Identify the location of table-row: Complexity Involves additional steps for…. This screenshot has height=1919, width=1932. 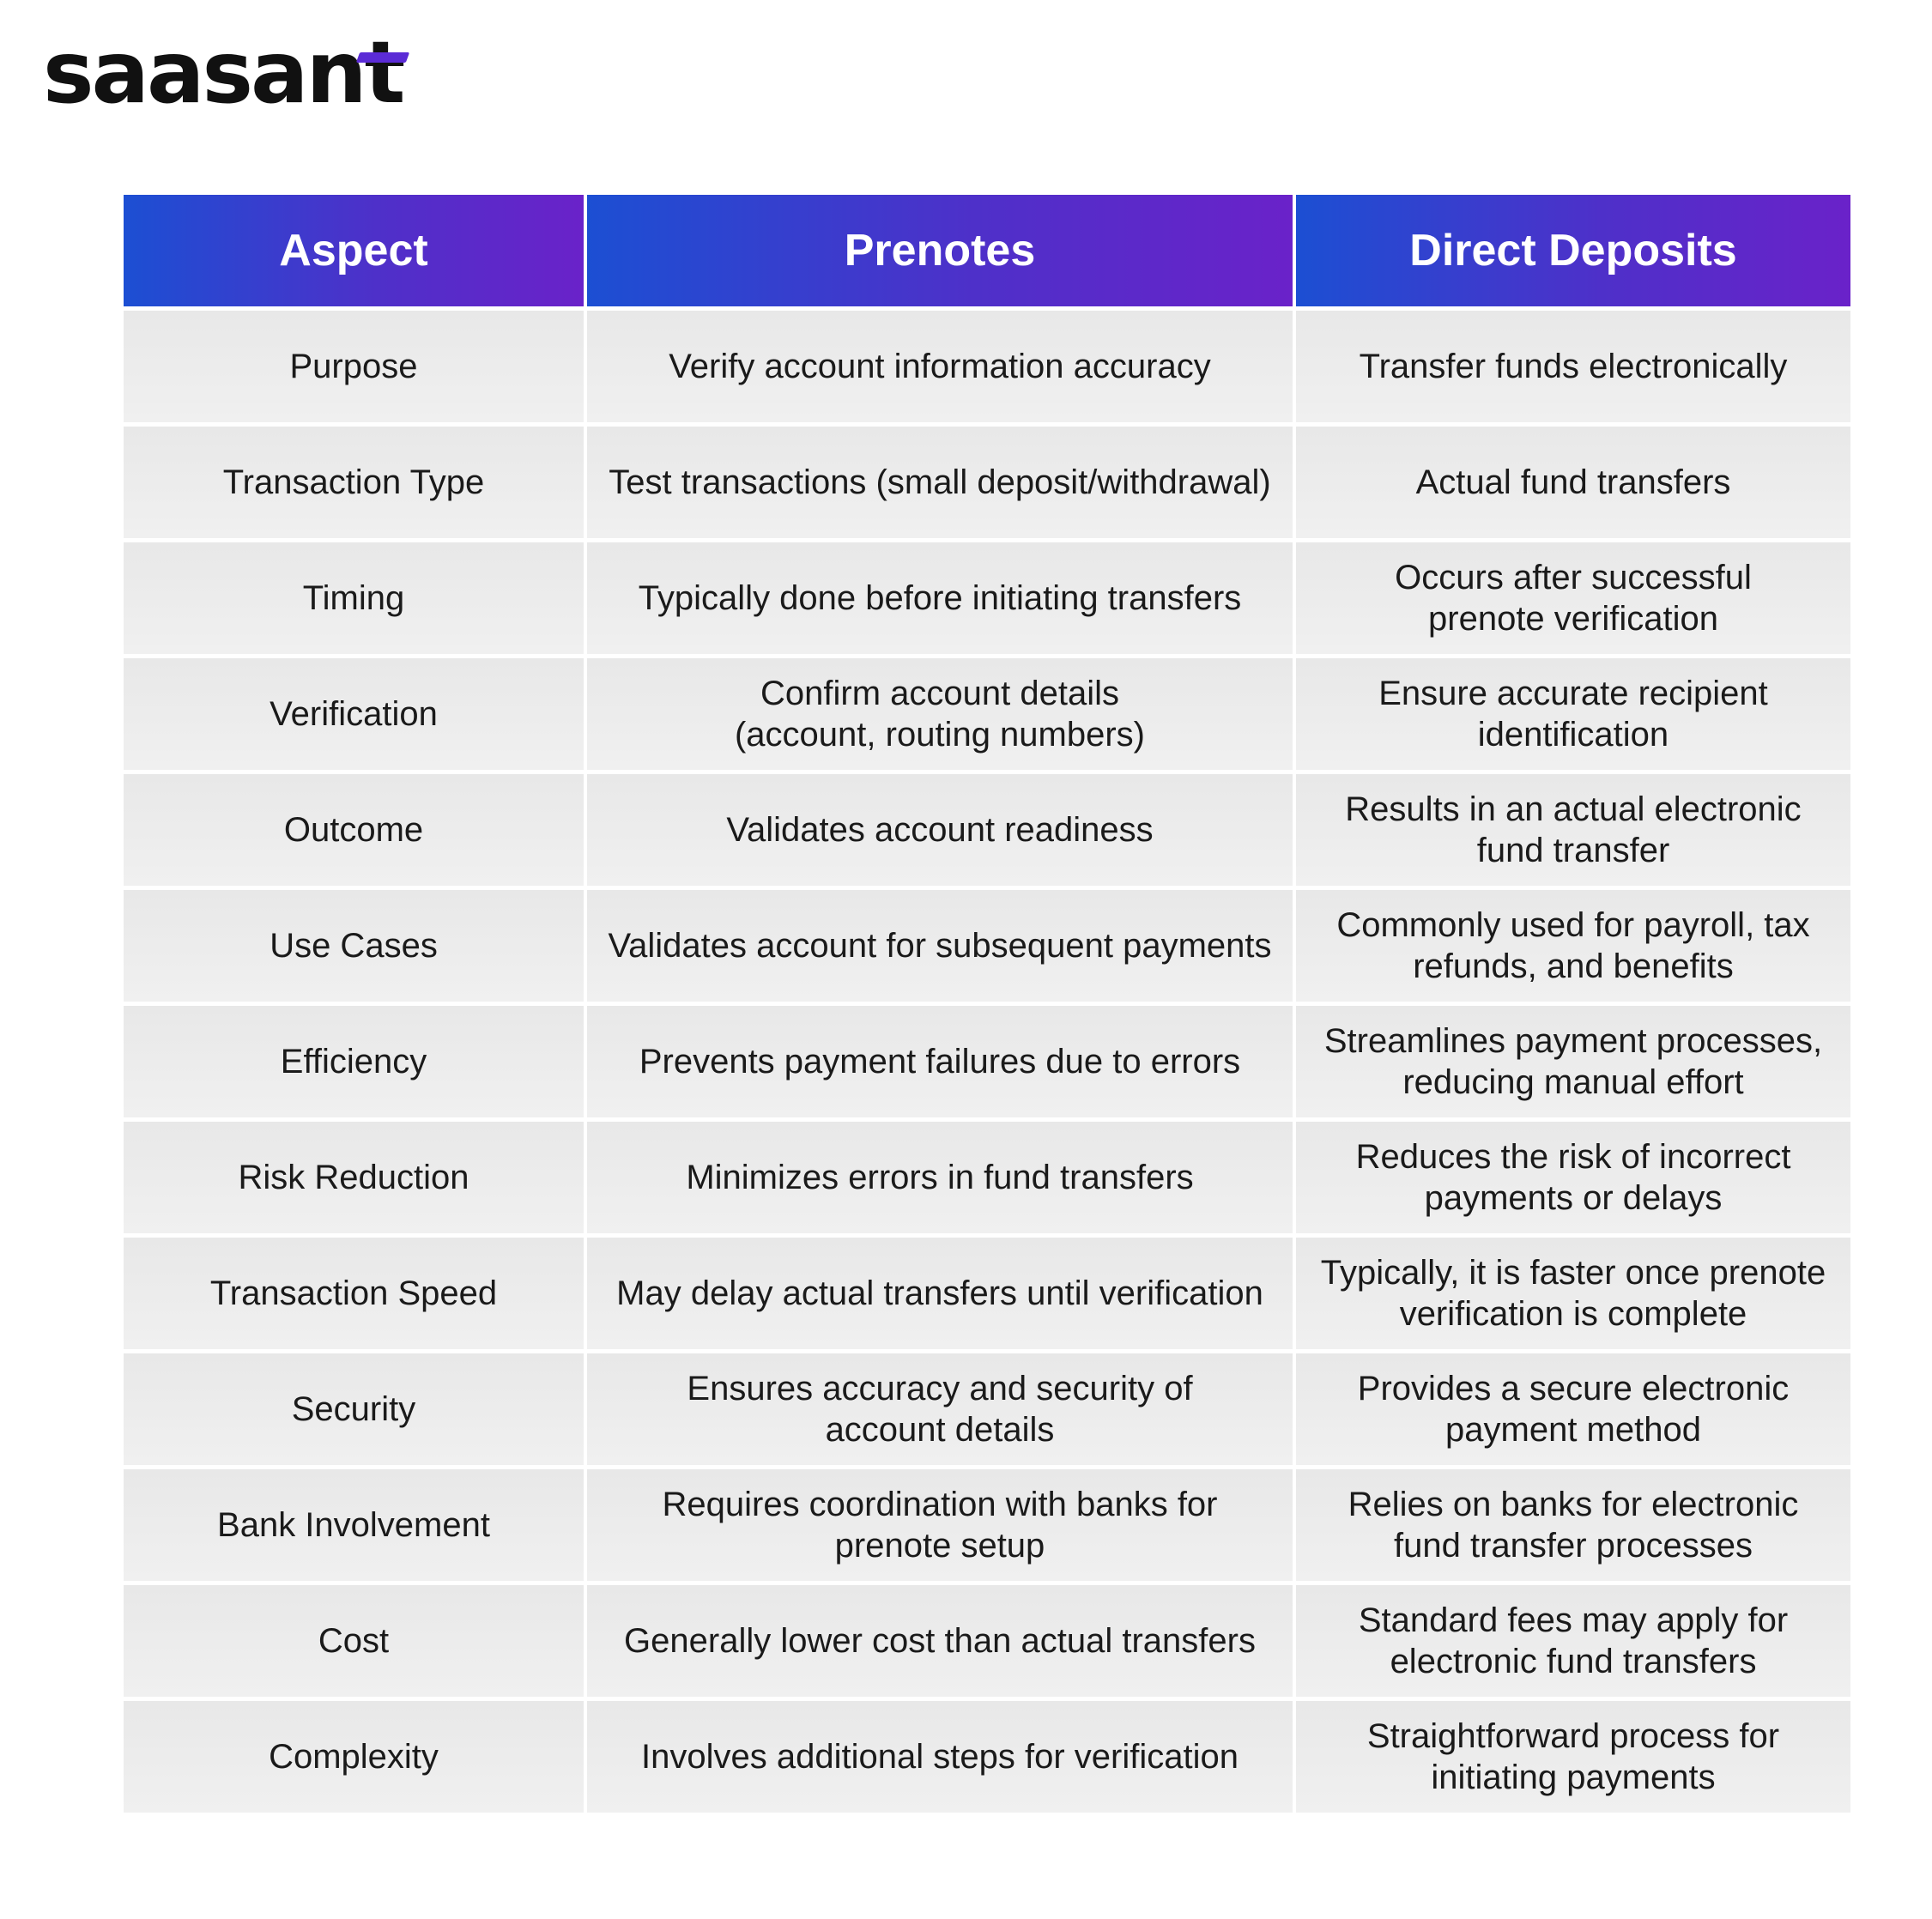
(987, 1757).